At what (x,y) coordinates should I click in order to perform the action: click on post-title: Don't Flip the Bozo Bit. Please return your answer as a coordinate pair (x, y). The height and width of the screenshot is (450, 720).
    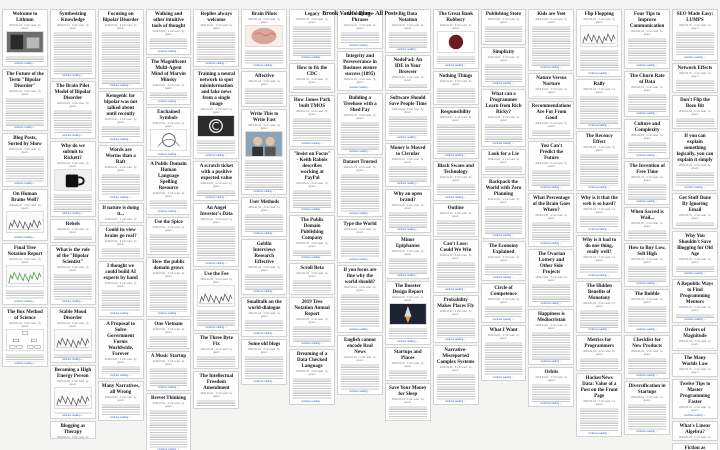
    Looking at the image, I should click on (695, 103).